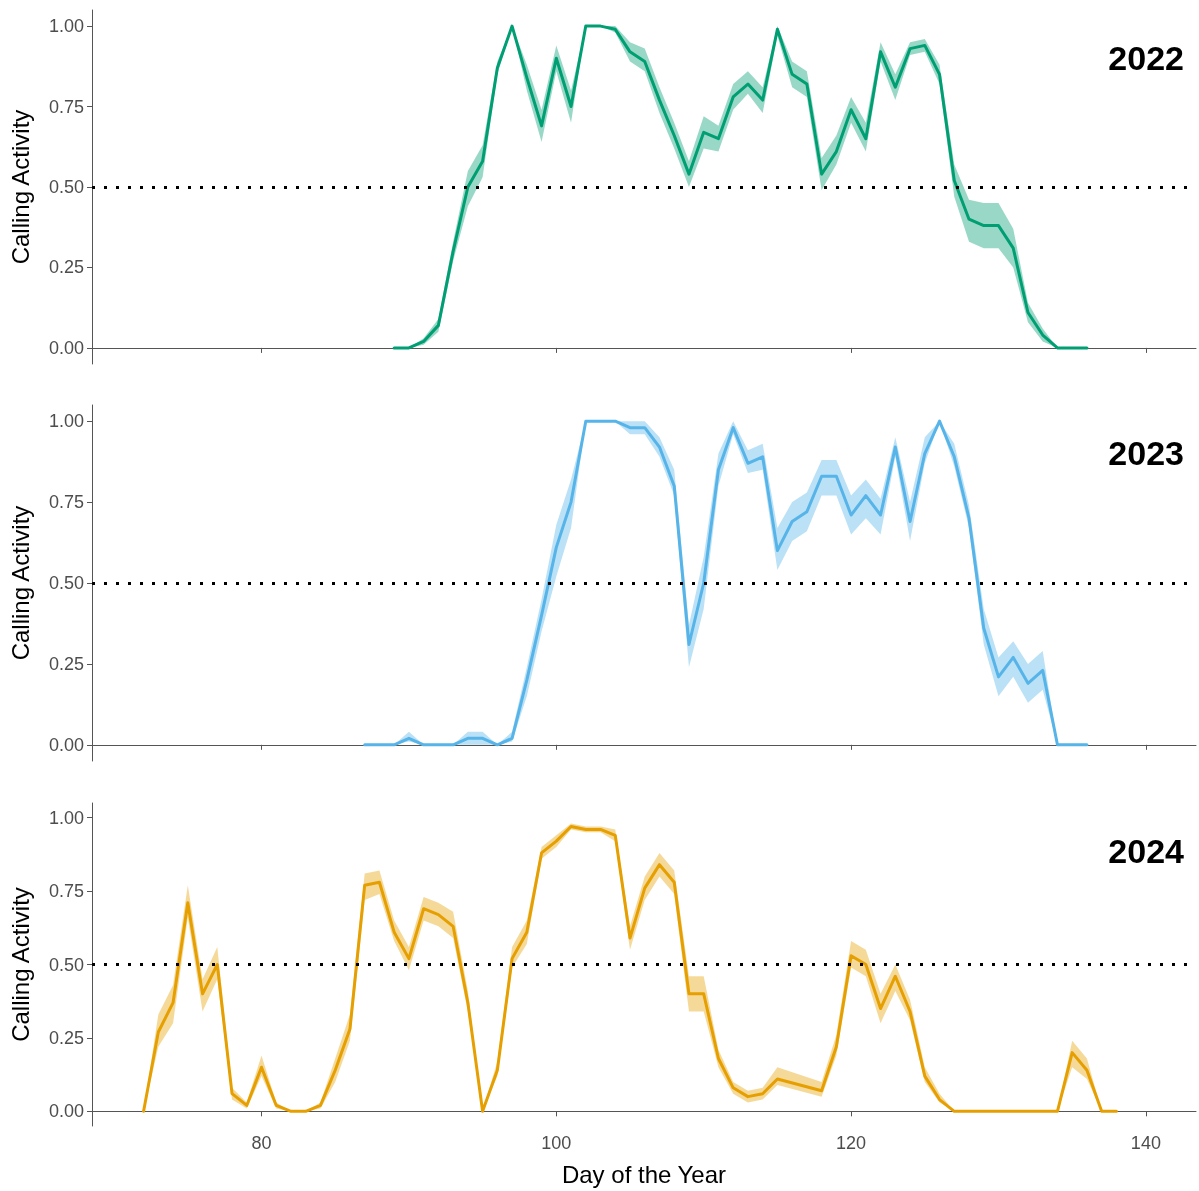 This screenshot has height=1191, width=1199. I want to click on x-tick-label: 140, so click(1145, 1143).